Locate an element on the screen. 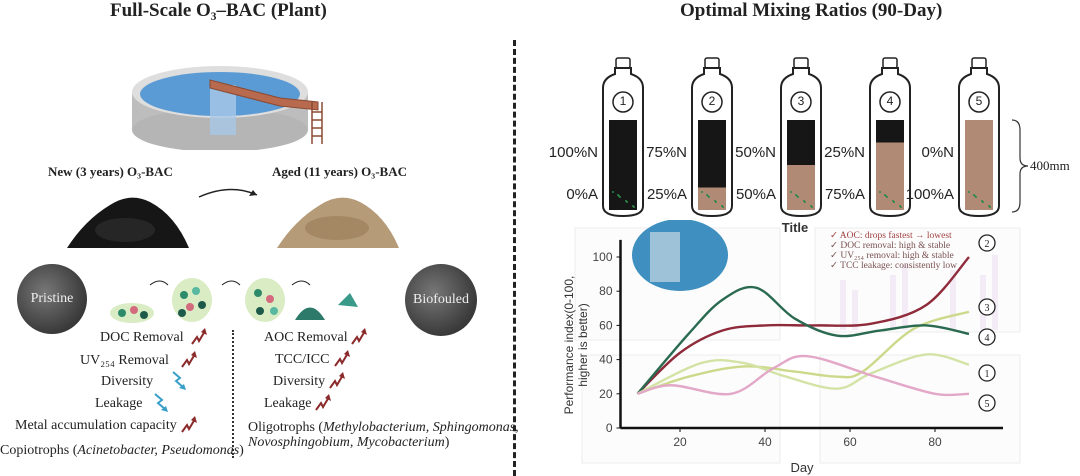 The width and height of the screenshot is (1080, 476). oligotrophs-suffix: ) is located at coordinates (447, 442).